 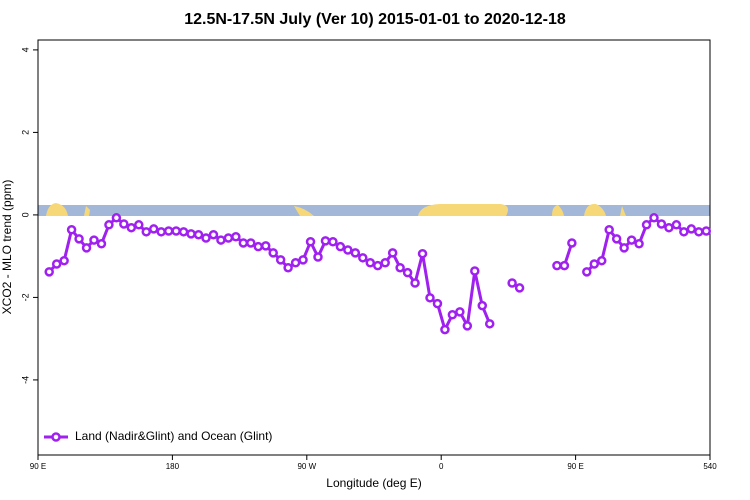 I want to click on y-axis-label: XCO2 - MLO trend (ppm), so click(x=7, y=247).